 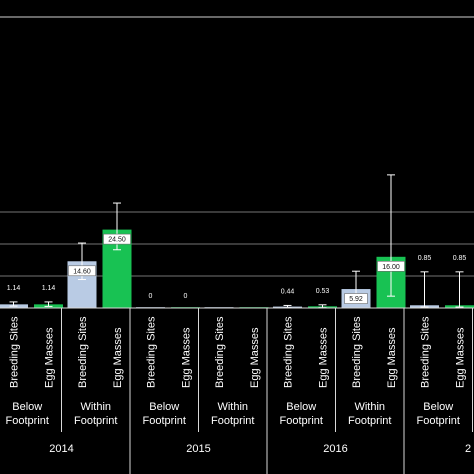 I want to click on year-label: 2016, so click(x=335, y=449).